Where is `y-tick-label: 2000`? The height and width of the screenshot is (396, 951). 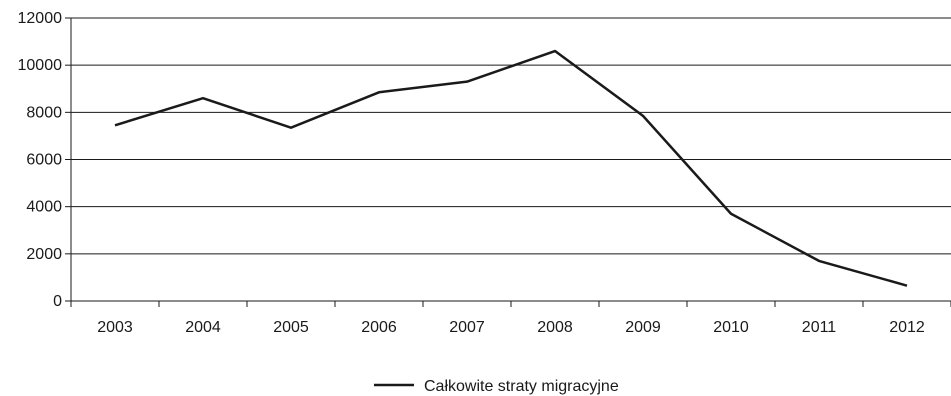 y-tick-label: 2000 is located at coordinates (44, 254).